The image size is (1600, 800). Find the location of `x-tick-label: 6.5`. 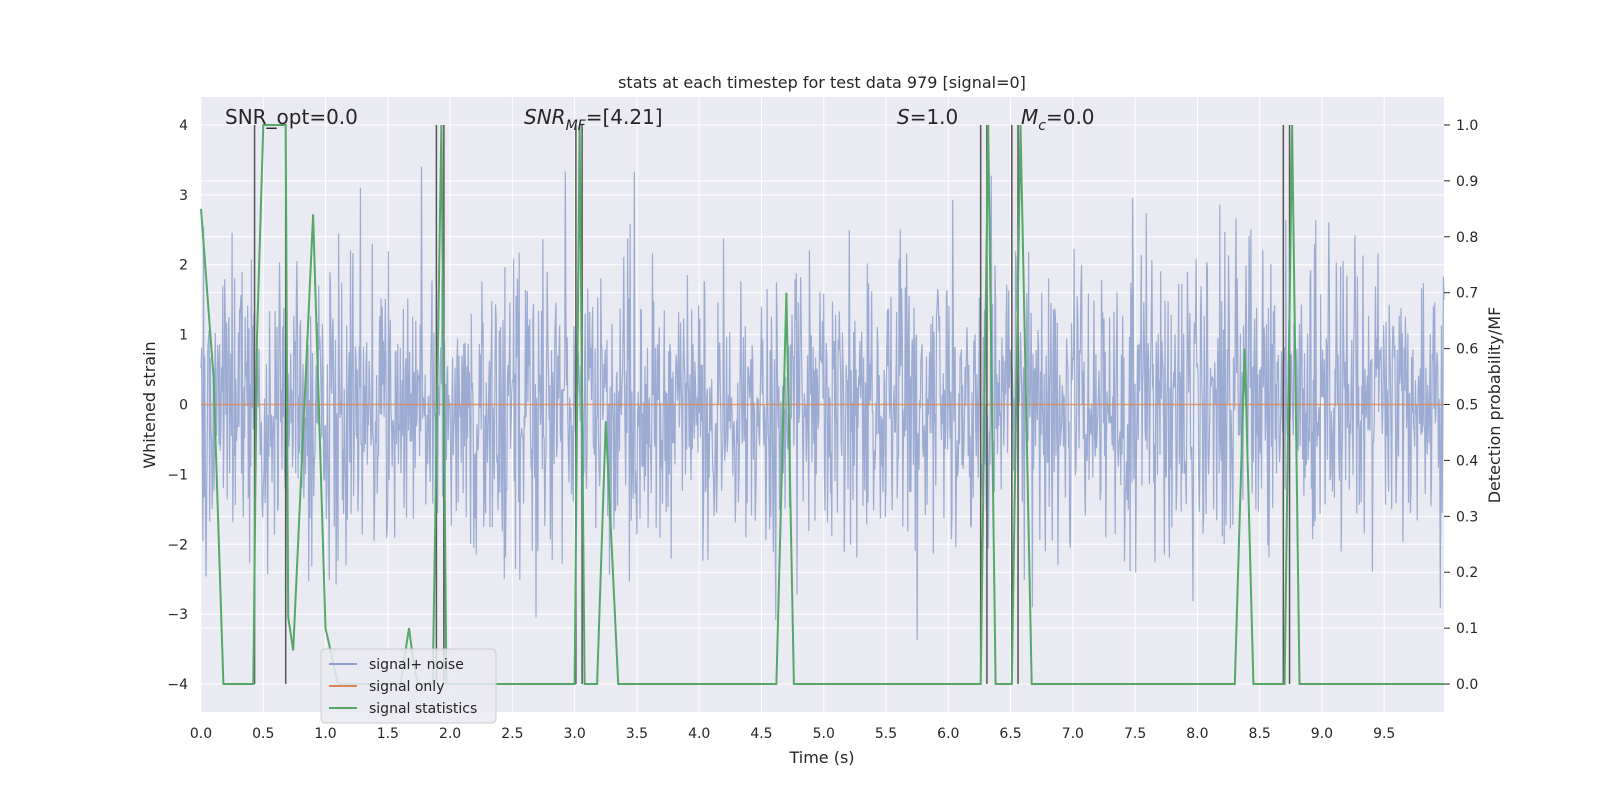

x-tick-label: 6.5 is located at coordinates (1010, 734).